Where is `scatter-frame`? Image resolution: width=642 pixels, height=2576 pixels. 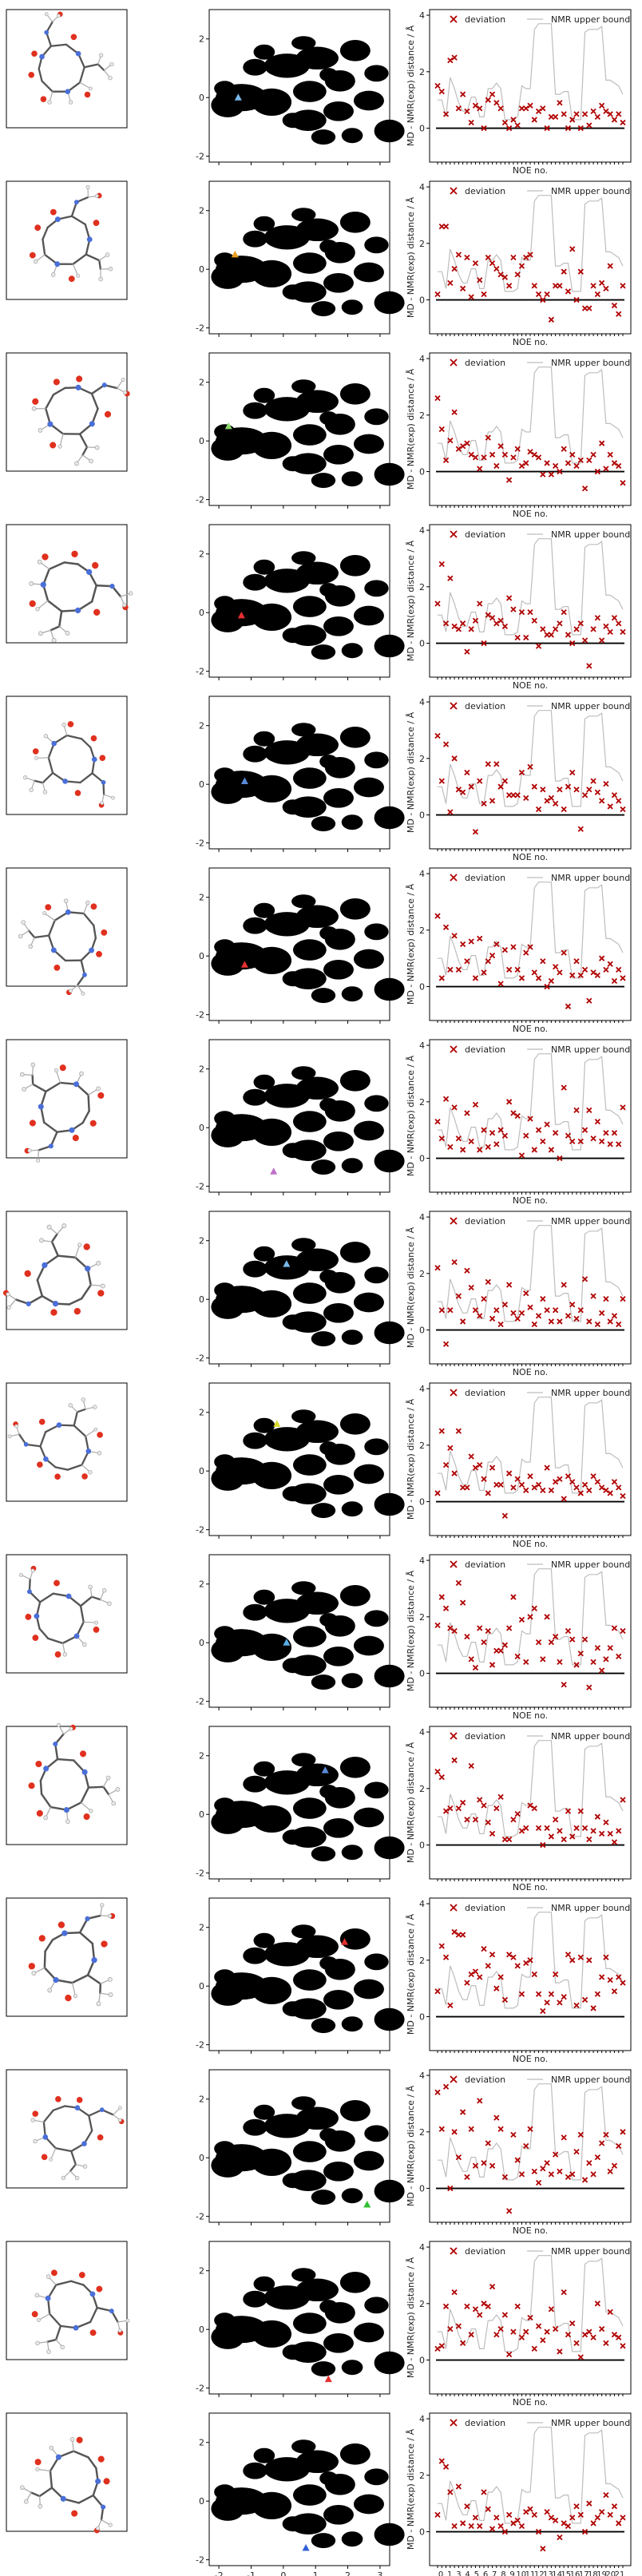 scatter-frame is located at coordinates (299, 601).